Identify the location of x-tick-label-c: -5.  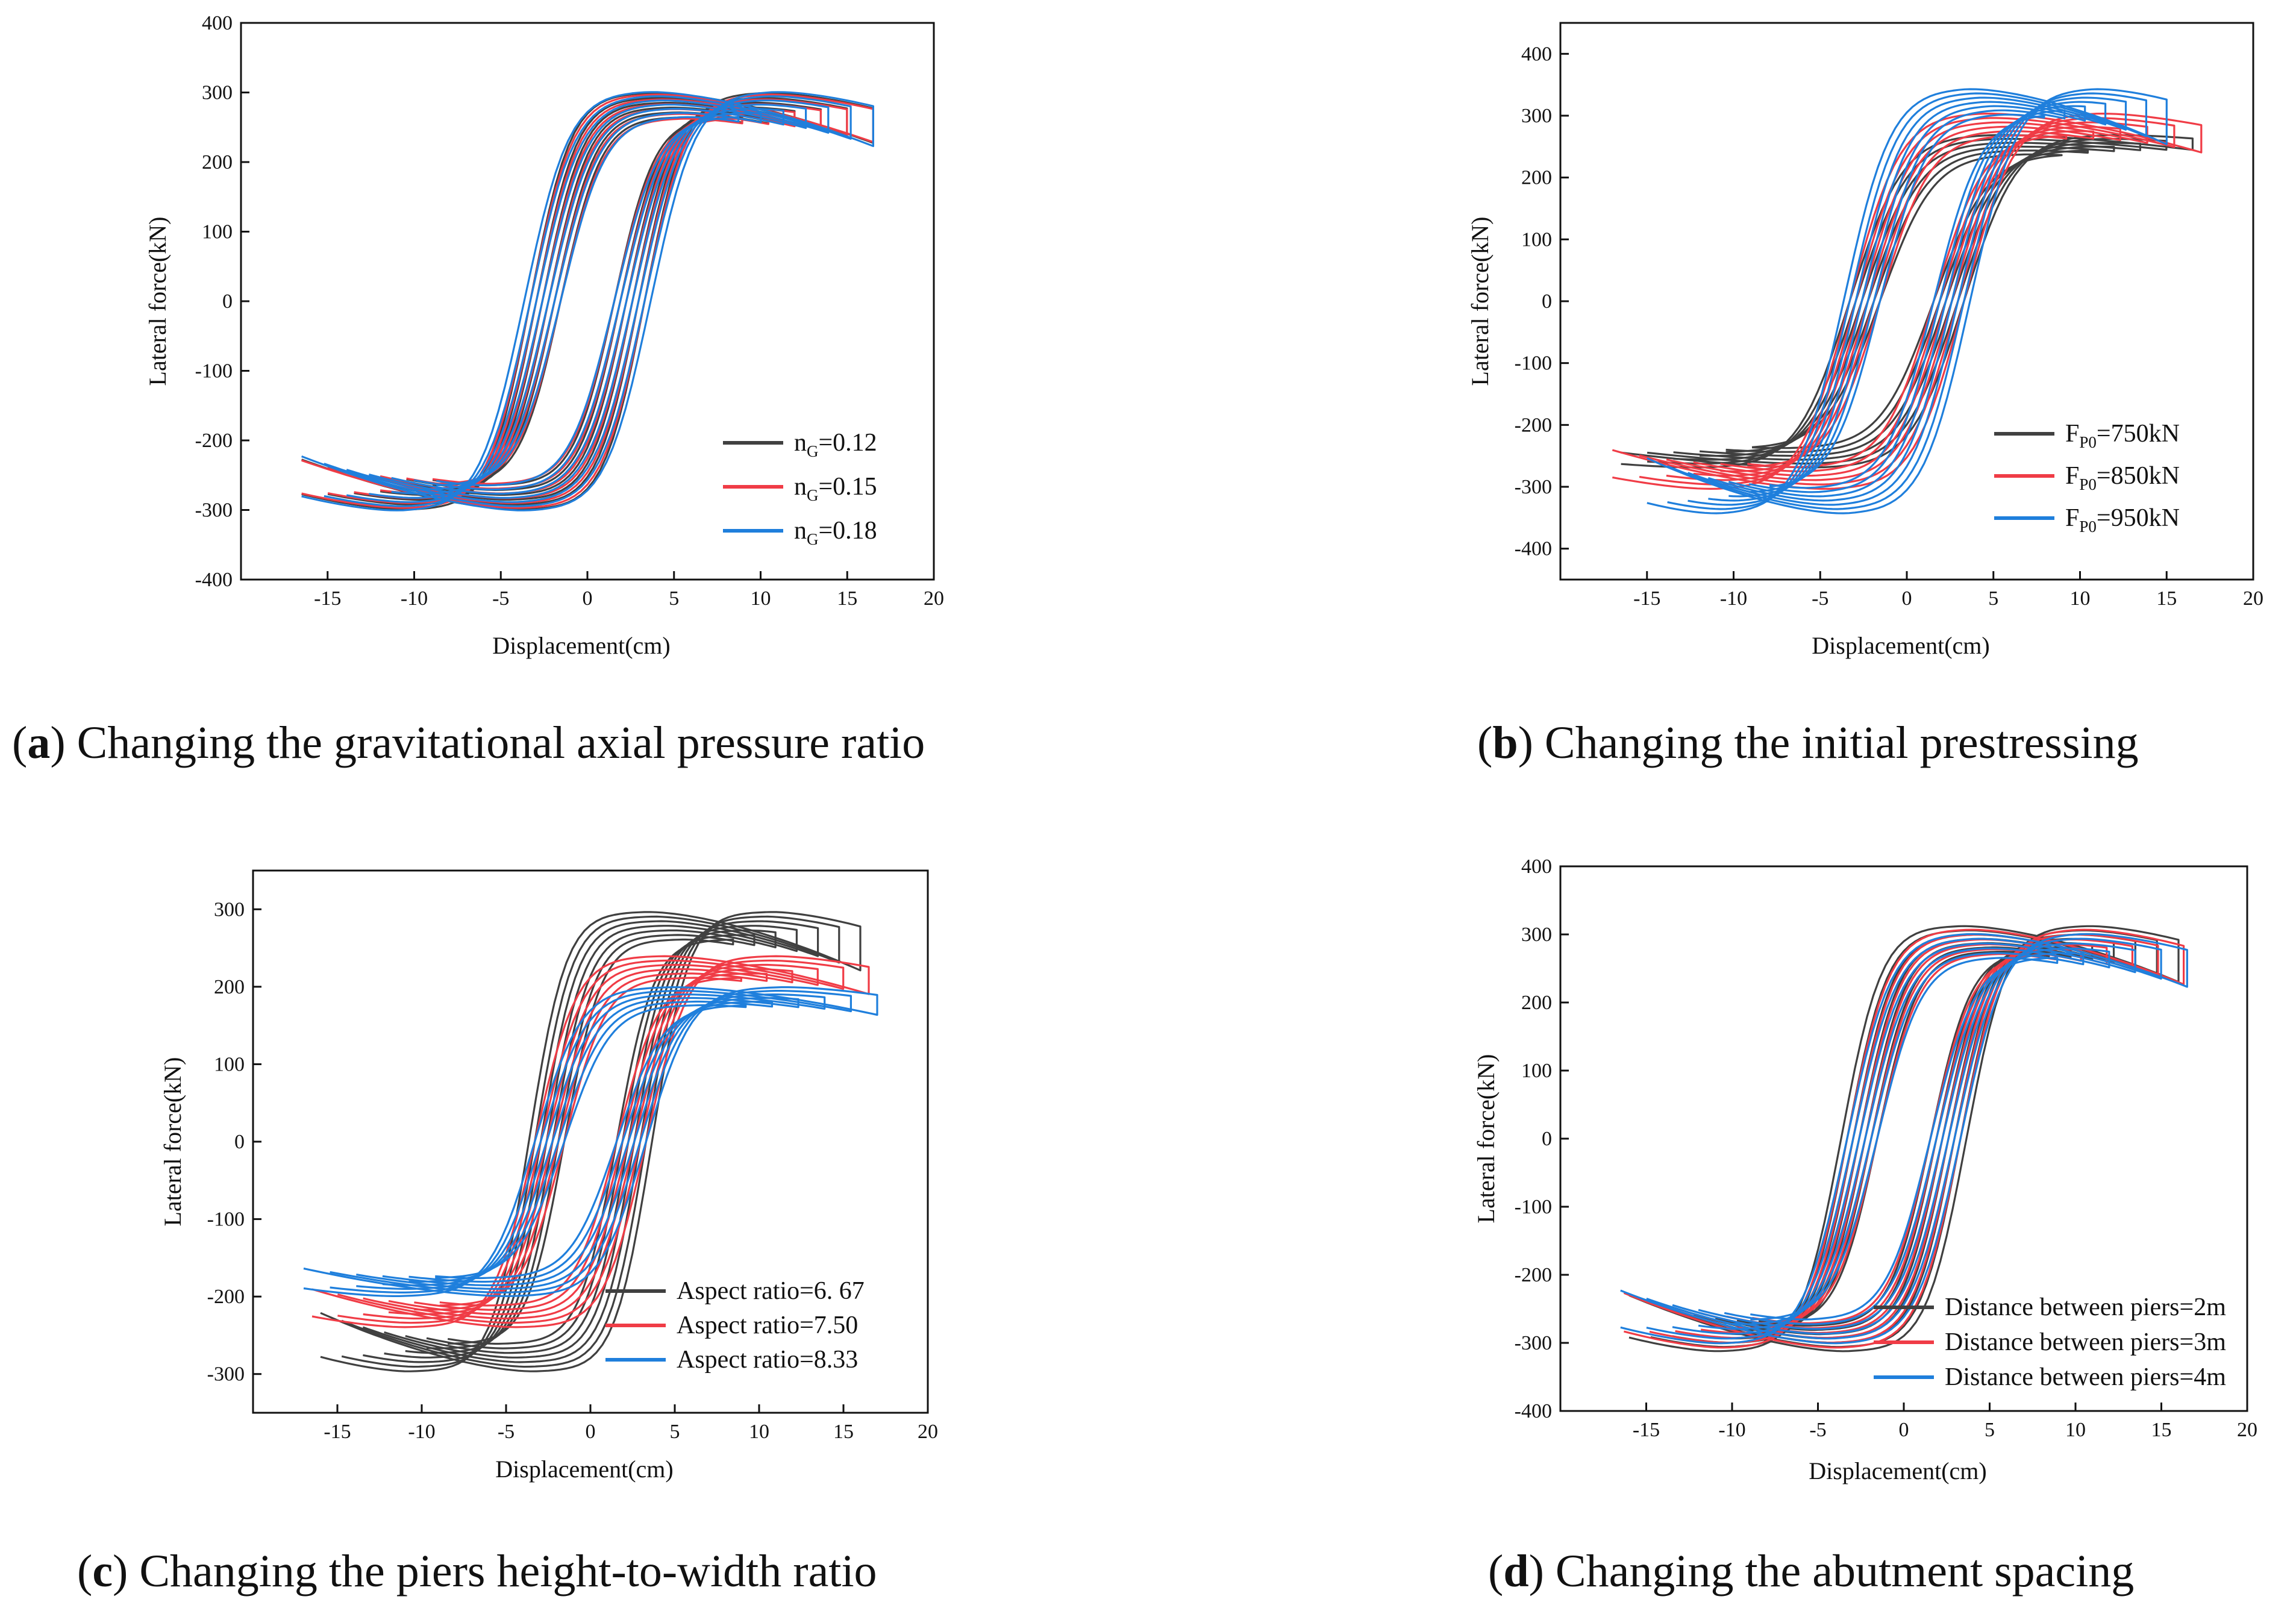
(506, 1432).